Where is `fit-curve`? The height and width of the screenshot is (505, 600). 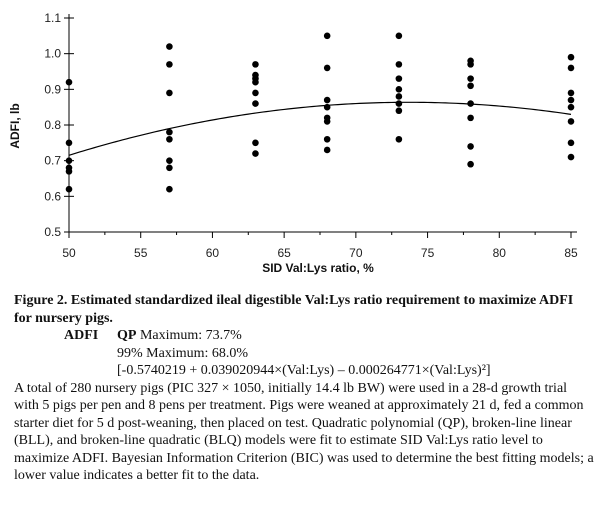 fit-curve is located at coordinates (320, 128).